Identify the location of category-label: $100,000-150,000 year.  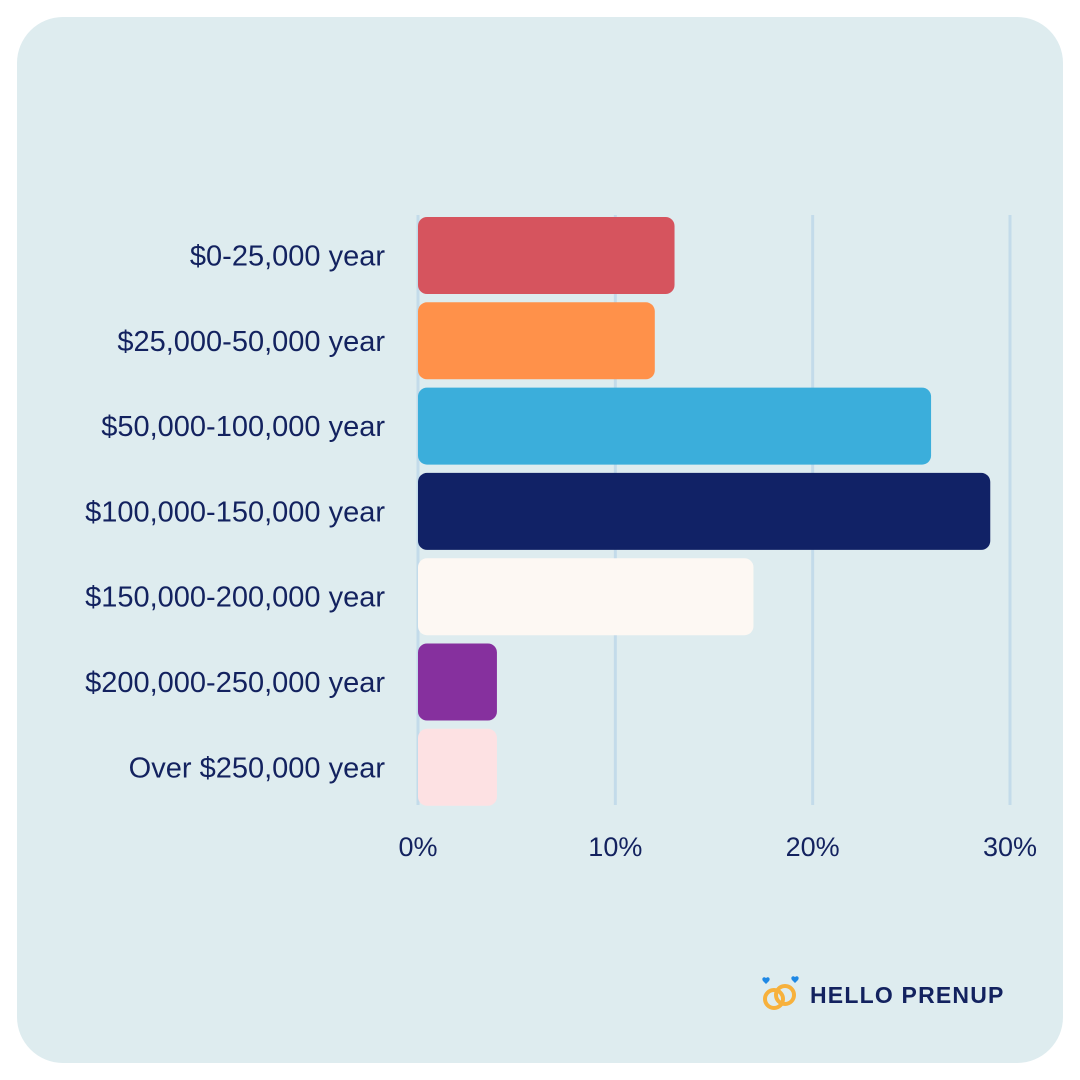
(235, 512).